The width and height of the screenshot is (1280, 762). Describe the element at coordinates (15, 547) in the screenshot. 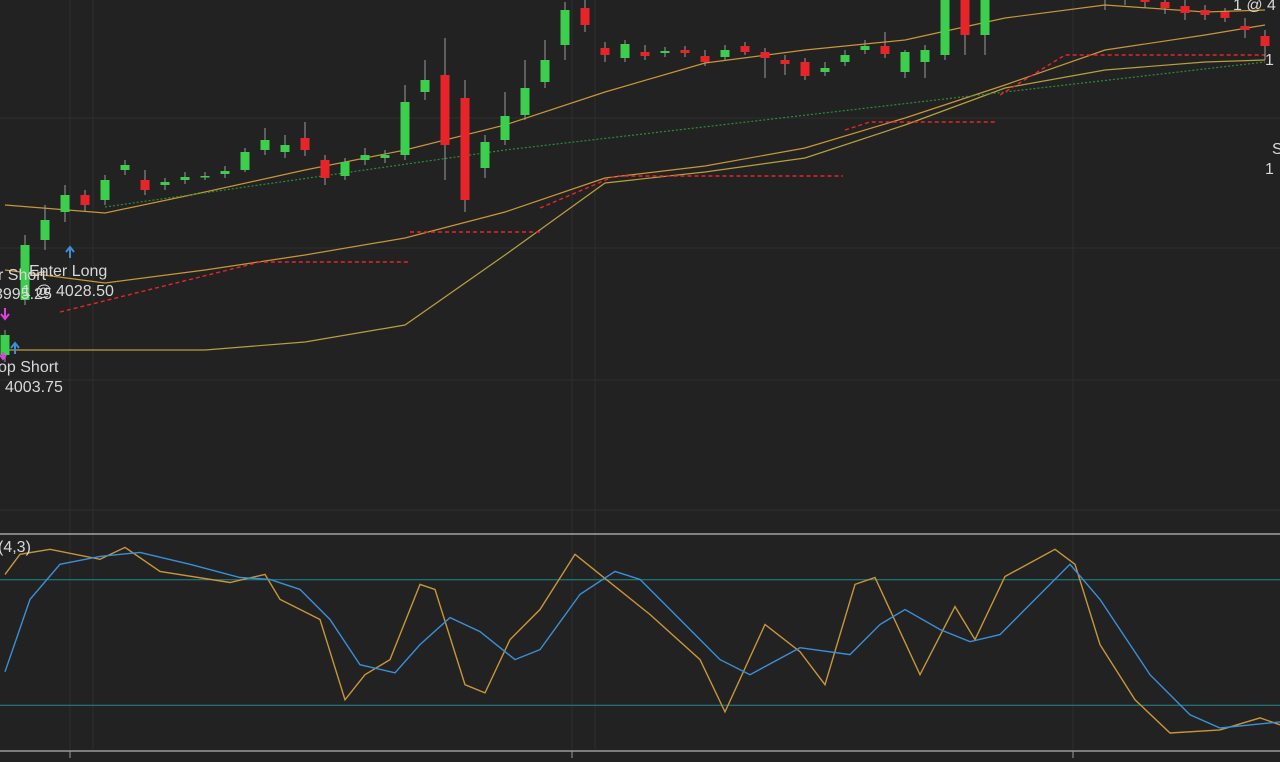

I see `indicator-title: (4,3)` at that location.